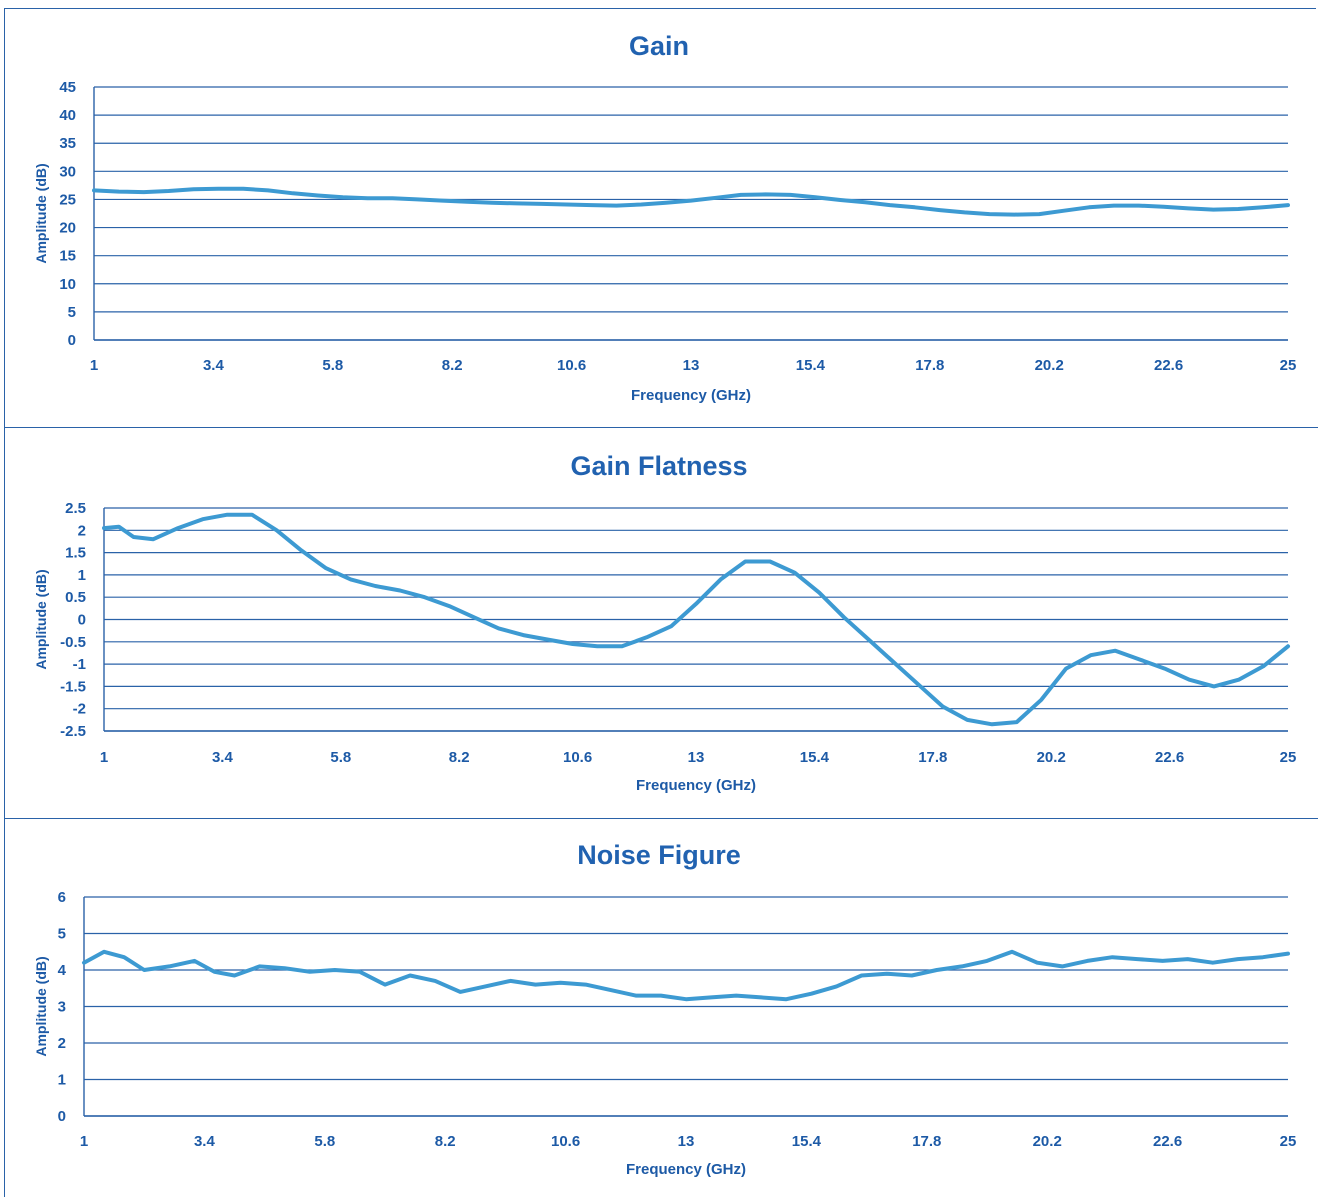 The width and height of the screenshot is (1318, 1199). What do you see at coordinates (691, 201) in the screenshot?
I see `gain-series-line` at bounding box center [691, 201].